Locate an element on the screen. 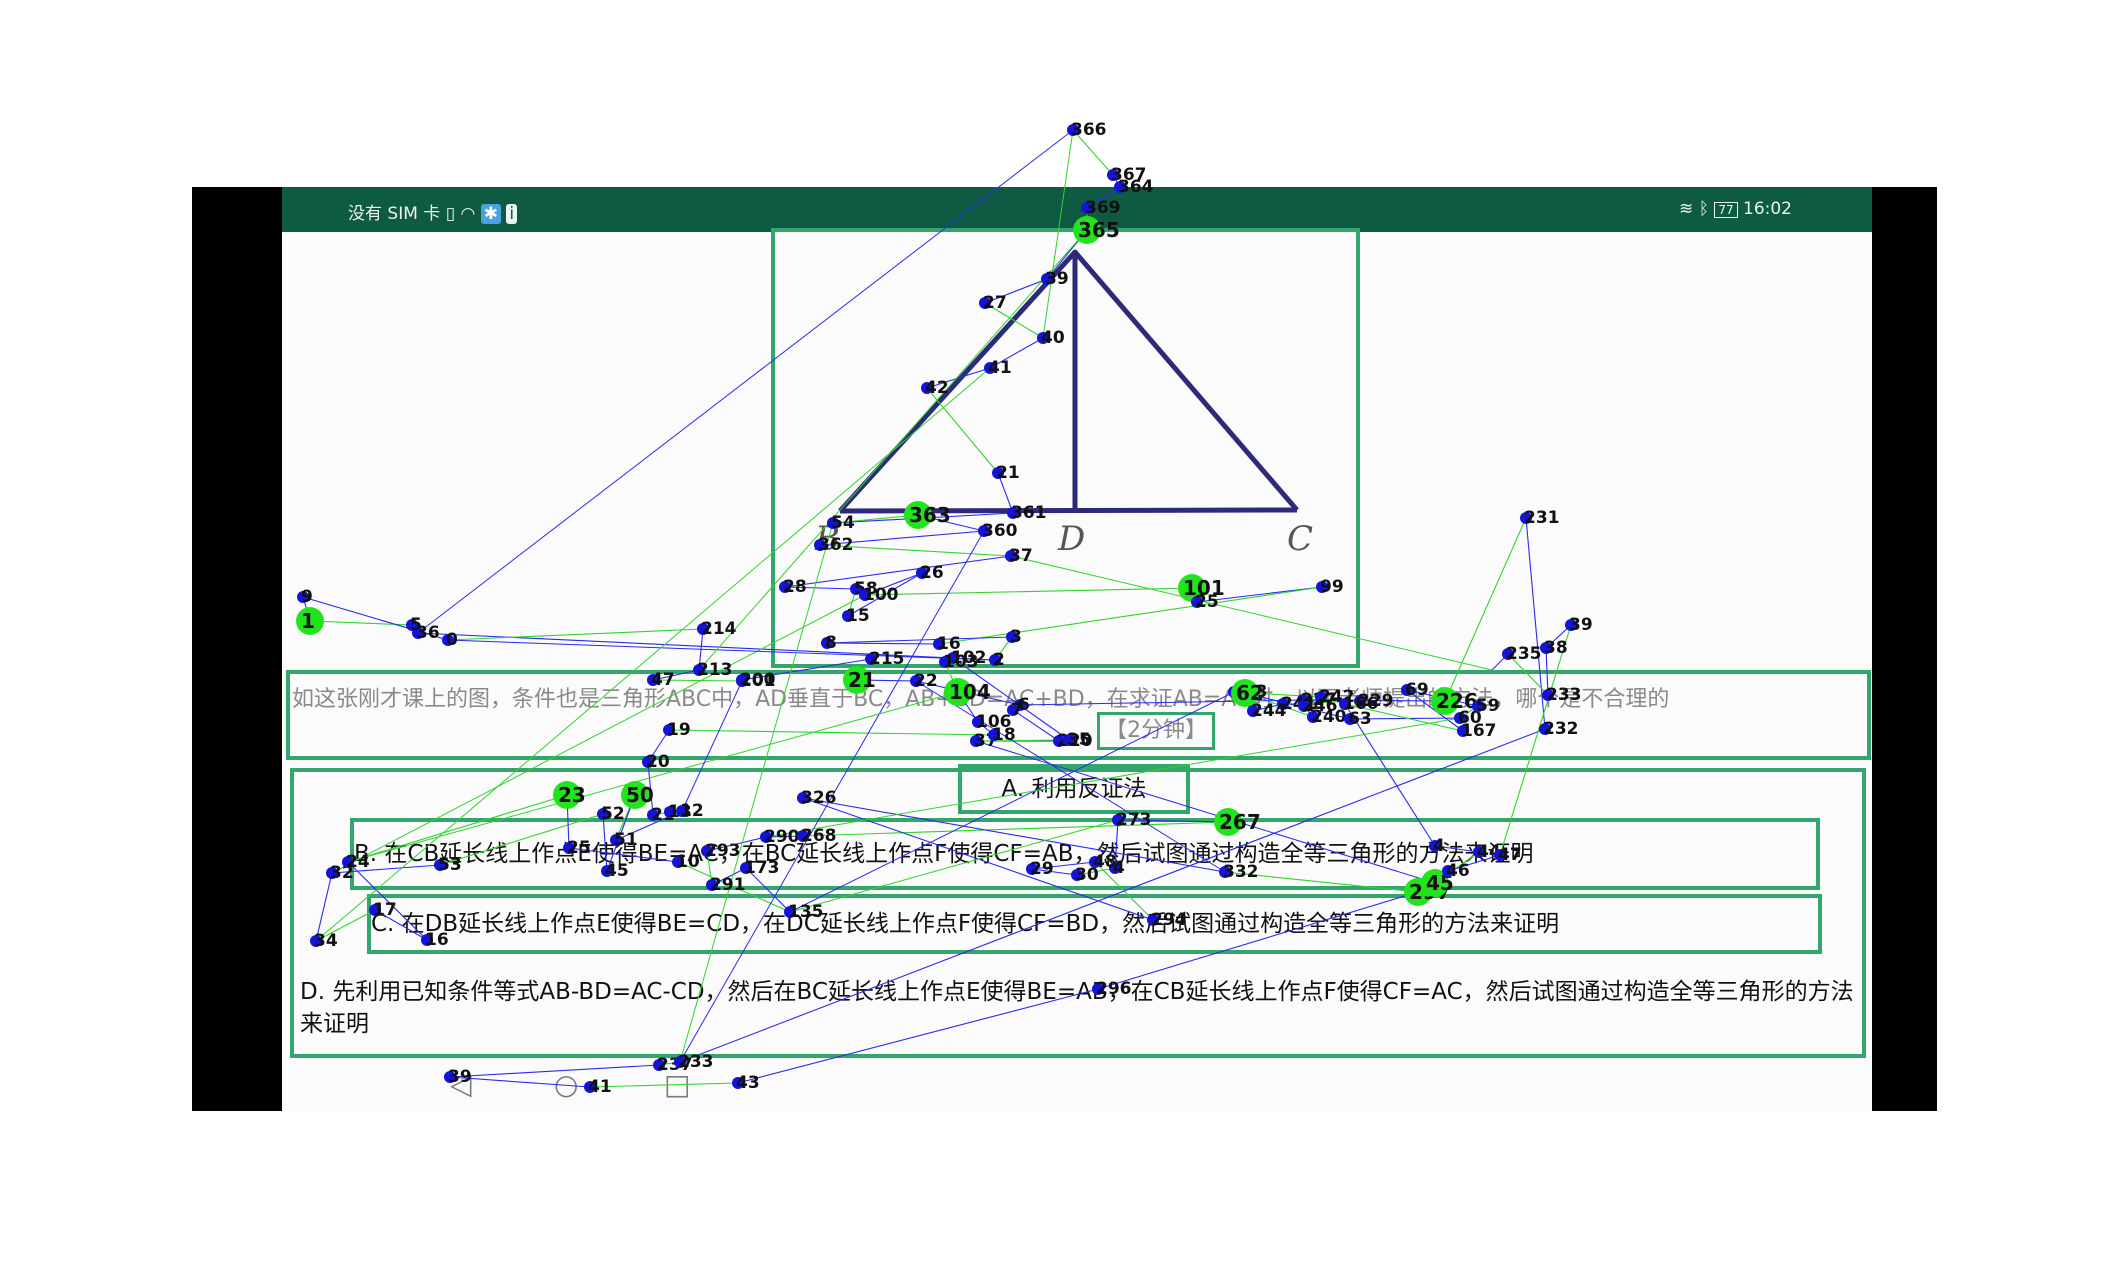  overlay-node-label: 200 is located at coordinates (758, 680).